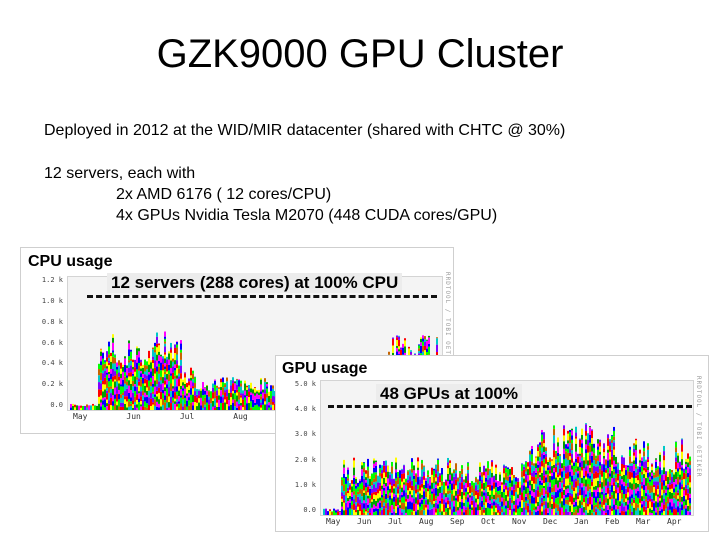 The height and width of the screenshot is (540, 720). What do you see at coordinates (698, 427) in the screenshot?
I see `gpu-rrdtool-credit: RRDTOOL / TOBI OETIKER` at bounding box center [698, 427].